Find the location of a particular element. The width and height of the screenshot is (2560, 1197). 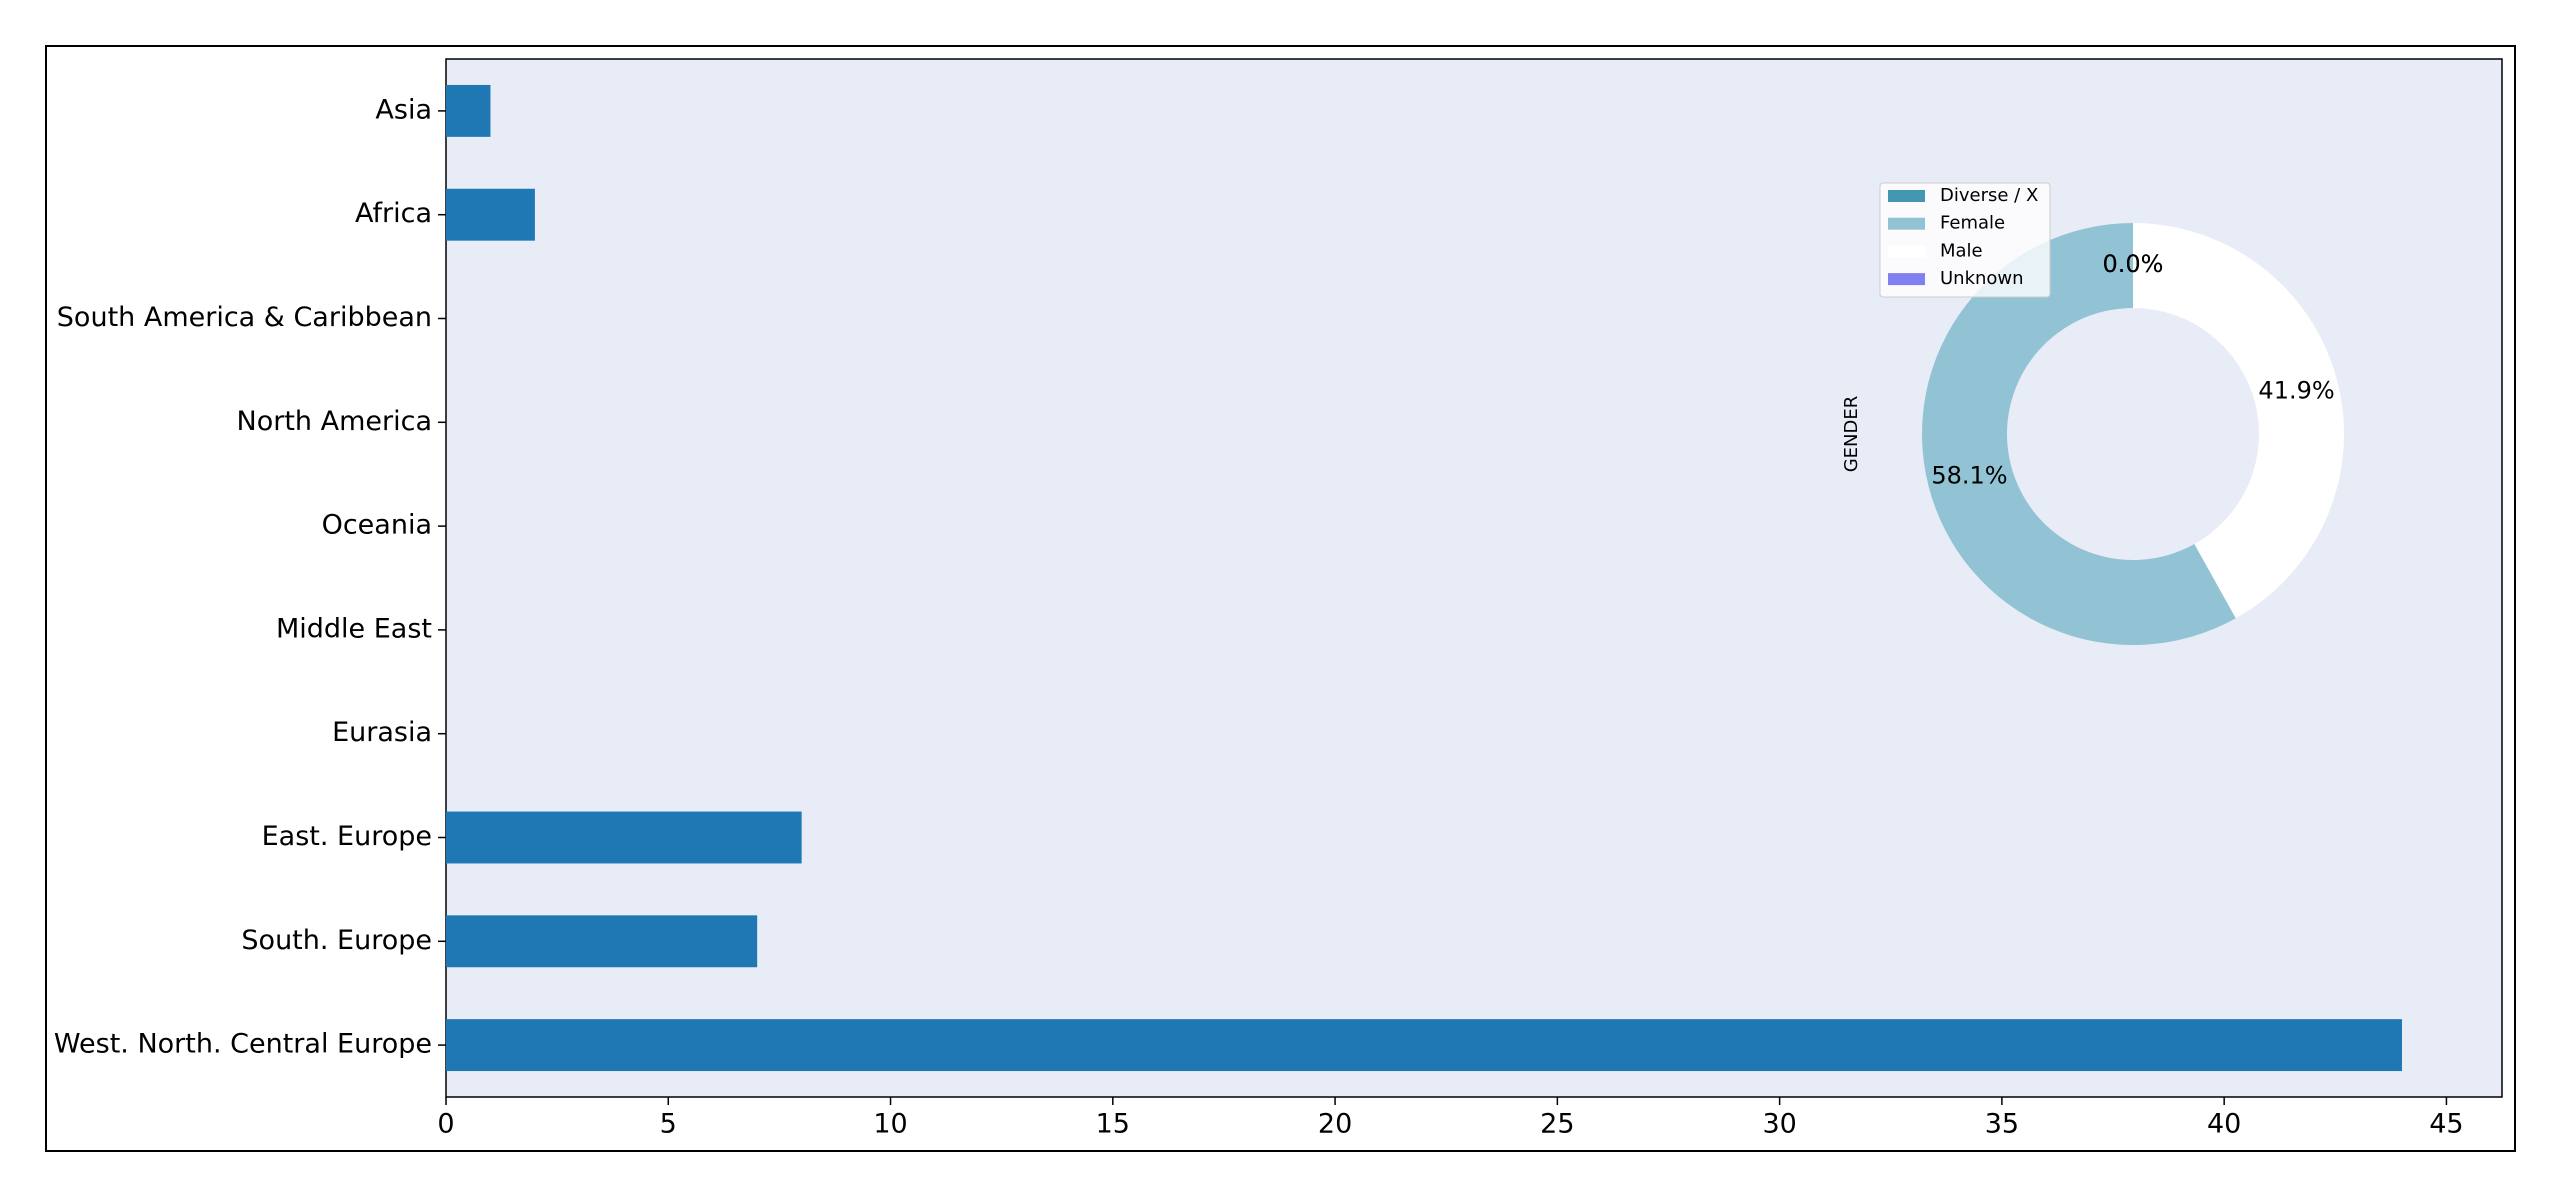

x-tick-label: 45 is located at coordinates (2446, 1124).